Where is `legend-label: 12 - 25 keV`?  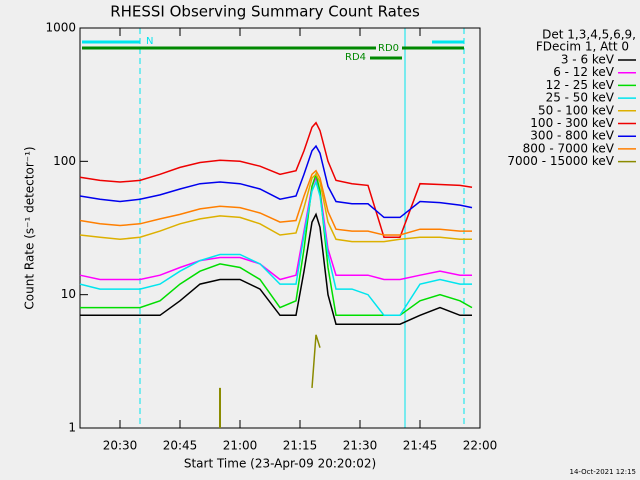
legend-label: 12 - 25 keV is located at coordinates (580, 85).